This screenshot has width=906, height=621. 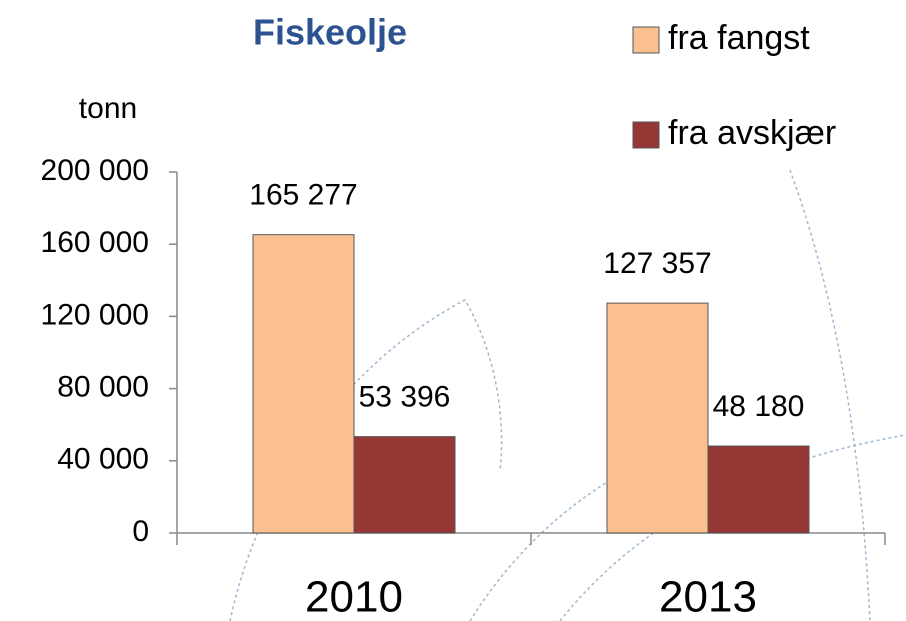 I want to click on y-axis-label: tonn, so click(x=108, y=108).